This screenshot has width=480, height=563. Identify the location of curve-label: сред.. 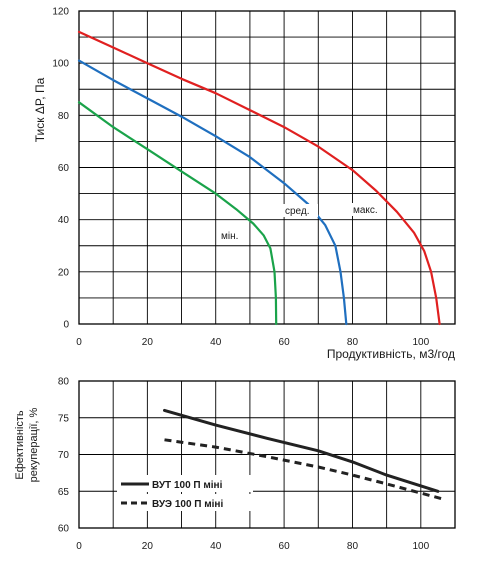
(297, 211).